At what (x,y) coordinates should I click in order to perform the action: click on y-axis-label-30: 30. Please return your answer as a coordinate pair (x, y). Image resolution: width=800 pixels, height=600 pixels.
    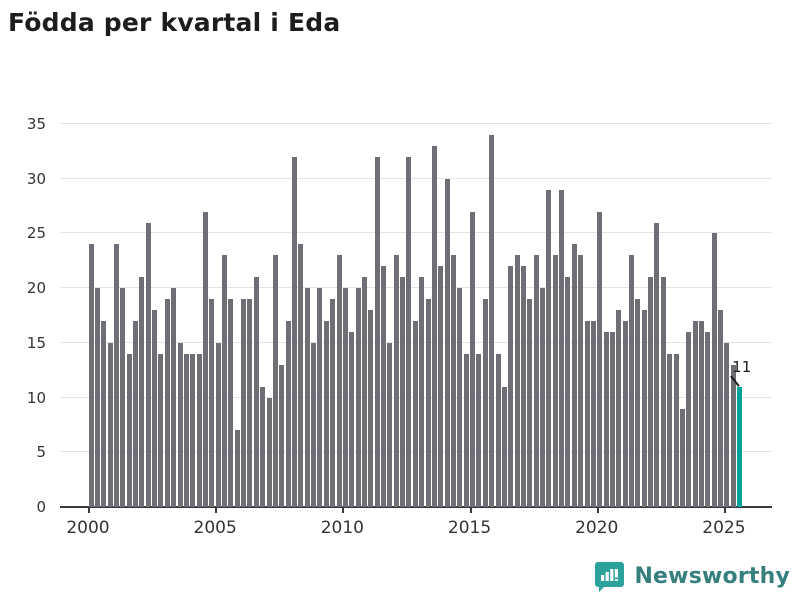
    Looking at the image, I should click on (36, 178).